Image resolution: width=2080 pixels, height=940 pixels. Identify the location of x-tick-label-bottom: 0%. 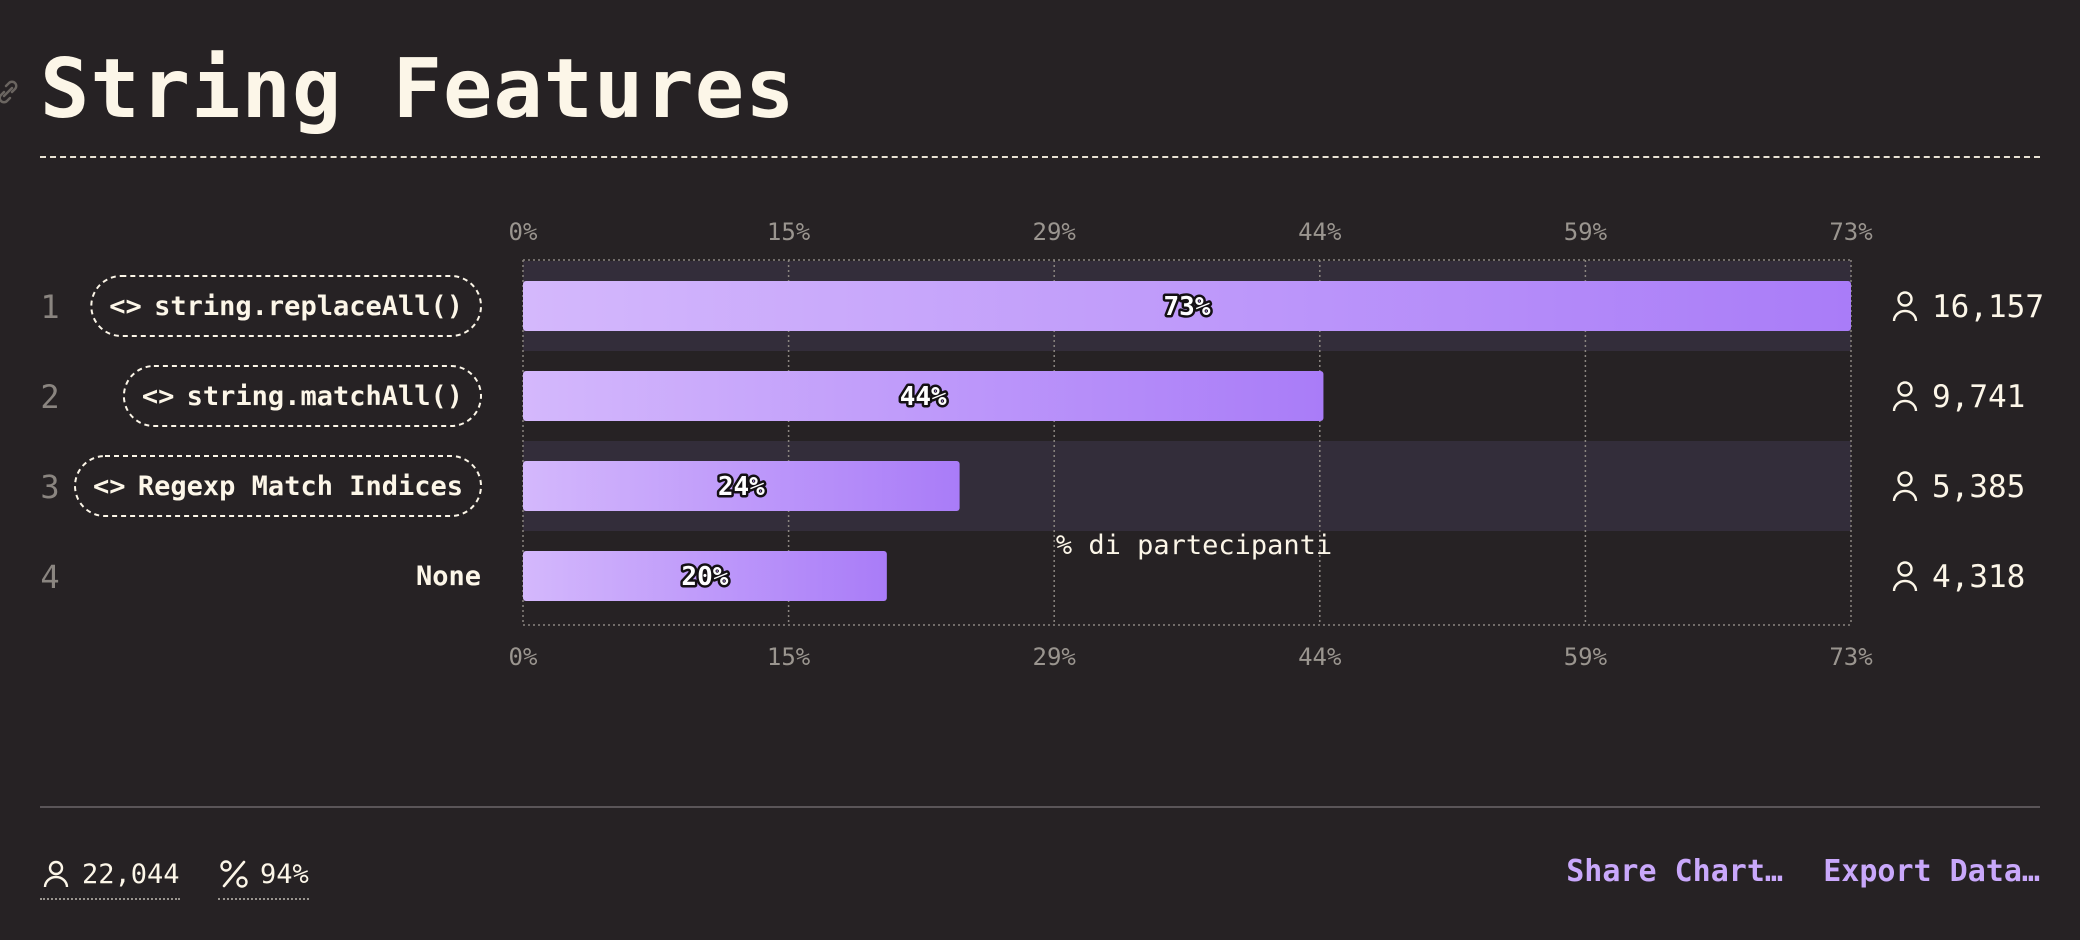
(523, 657).